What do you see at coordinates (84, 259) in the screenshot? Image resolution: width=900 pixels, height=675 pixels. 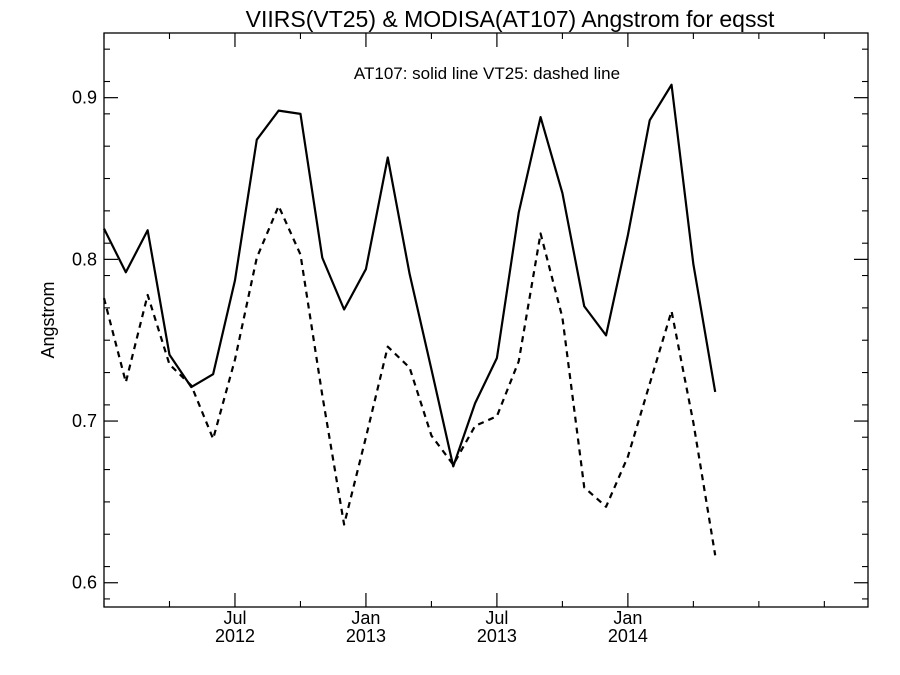 I see `y-tick-label: 0.8` at bounding box center [84, 259].